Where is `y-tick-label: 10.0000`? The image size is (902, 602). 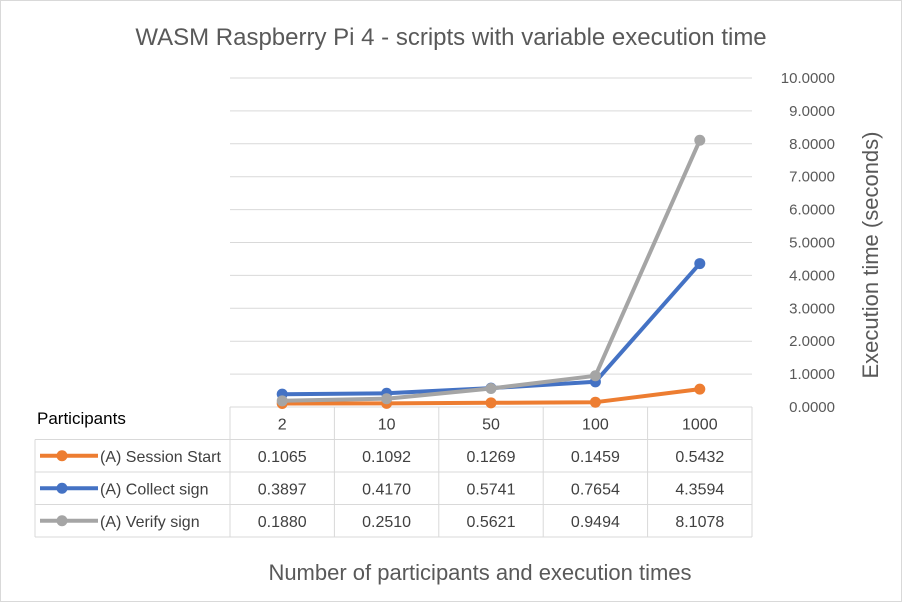 y-tick-label: 10.0000 is located at coordinates (808, 78).